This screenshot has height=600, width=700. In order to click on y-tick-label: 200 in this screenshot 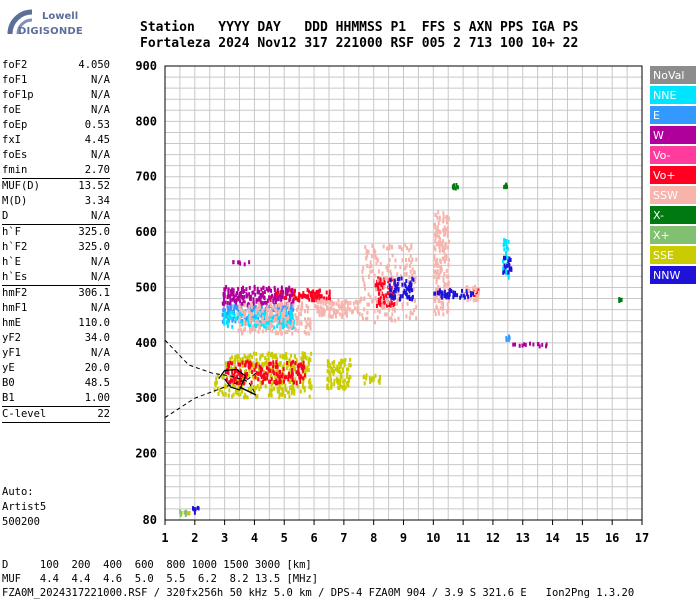, I will do `click(146, 454)`.